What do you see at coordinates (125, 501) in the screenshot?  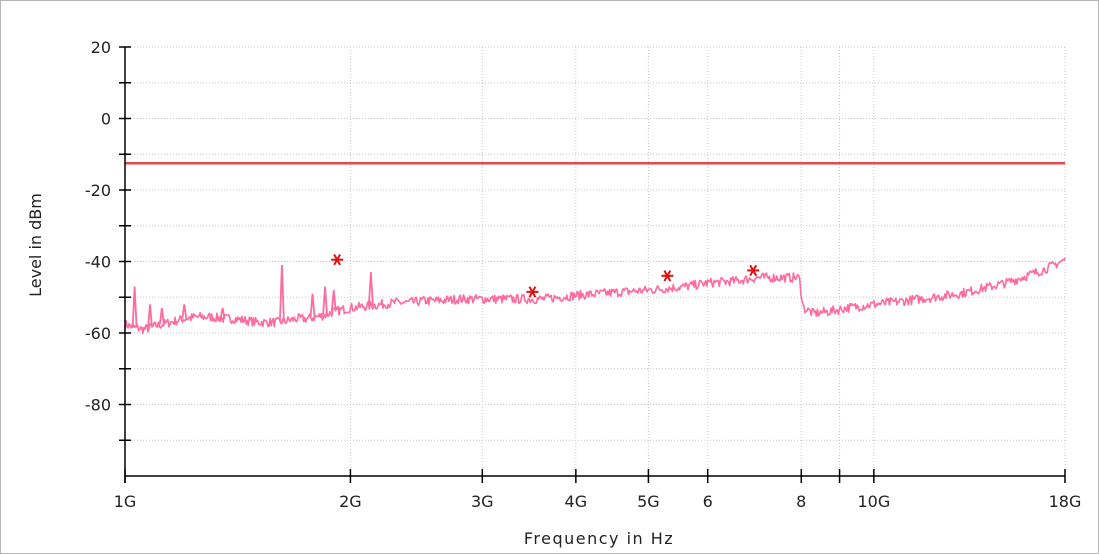 I see `x-tick-label: 1G` at bounding box center [125, 501].